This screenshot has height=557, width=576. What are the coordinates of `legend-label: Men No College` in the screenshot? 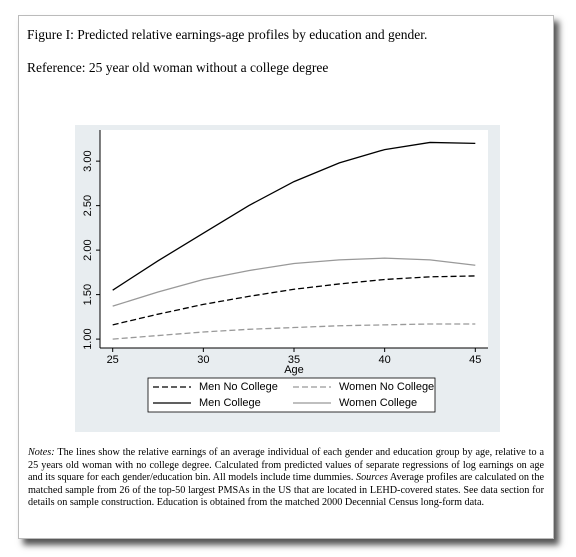 It's located at (238, 387).